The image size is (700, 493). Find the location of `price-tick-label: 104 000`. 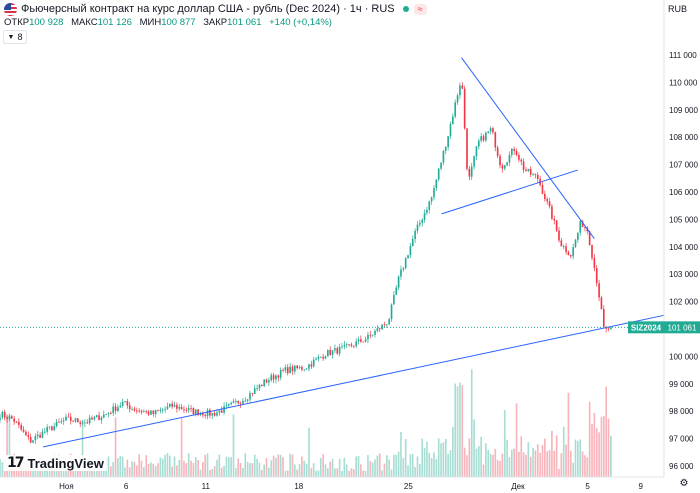

price-tick-label: 104 000 is located at coordinates (683, 247).